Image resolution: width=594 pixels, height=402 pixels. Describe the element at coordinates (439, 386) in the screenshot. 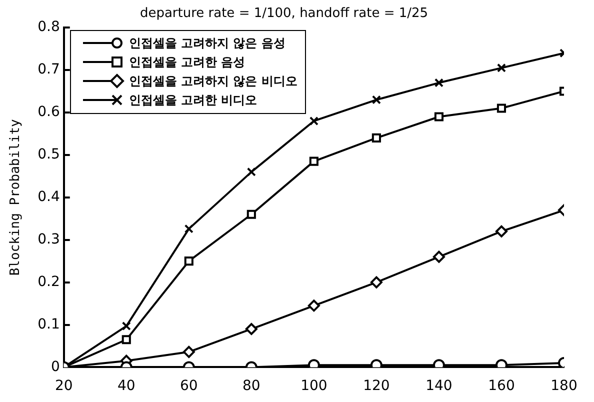

I see `x-tick-label: 140` at that location.